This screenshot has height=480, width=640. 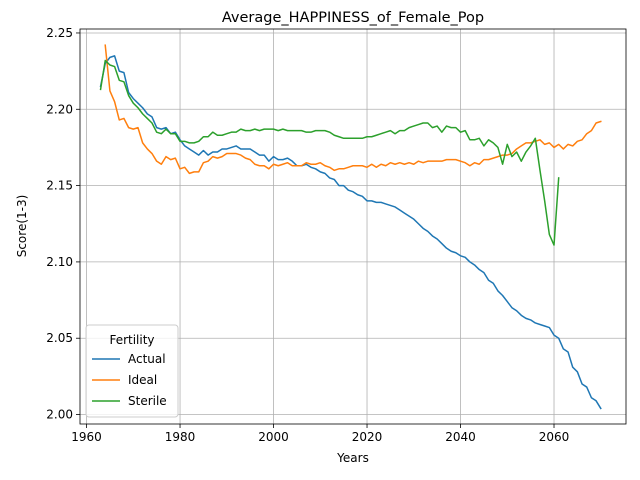 I want to click on y-tick-label: 2.00, so click(x=59, y=415).